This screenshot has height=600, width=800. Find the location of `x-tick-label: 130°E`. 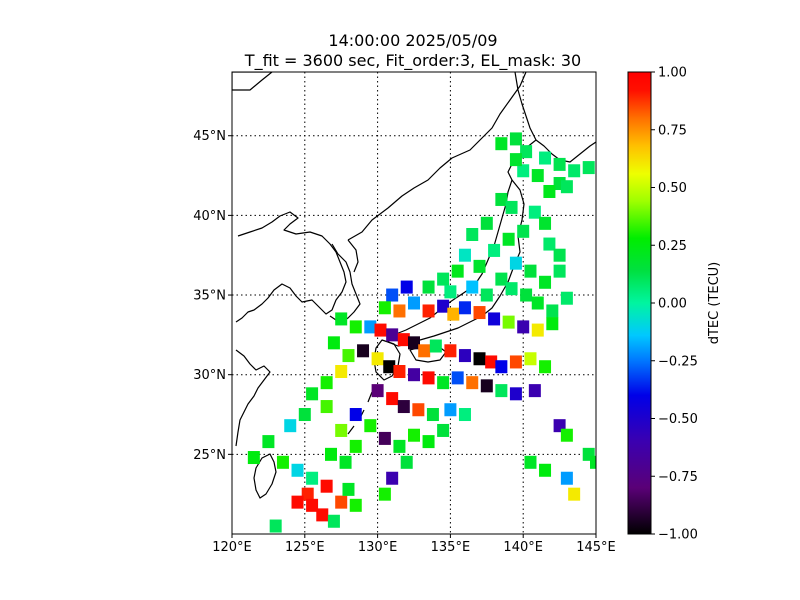

x-tick-label: 130°E is located at coordinates (378, 547).